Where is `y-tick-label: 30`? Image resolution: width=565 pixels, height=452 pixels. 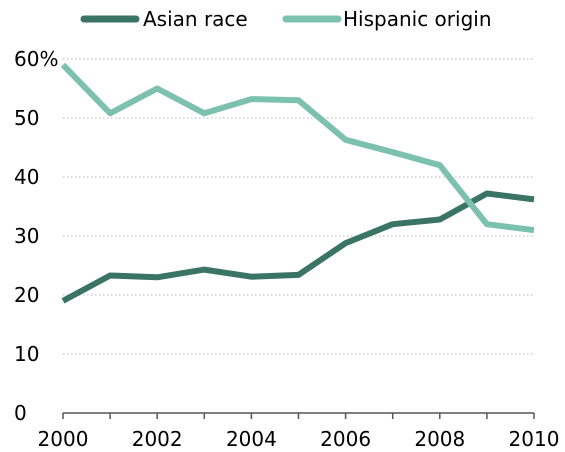 y-tick-label: 30 is located at coordinates (26, 236).